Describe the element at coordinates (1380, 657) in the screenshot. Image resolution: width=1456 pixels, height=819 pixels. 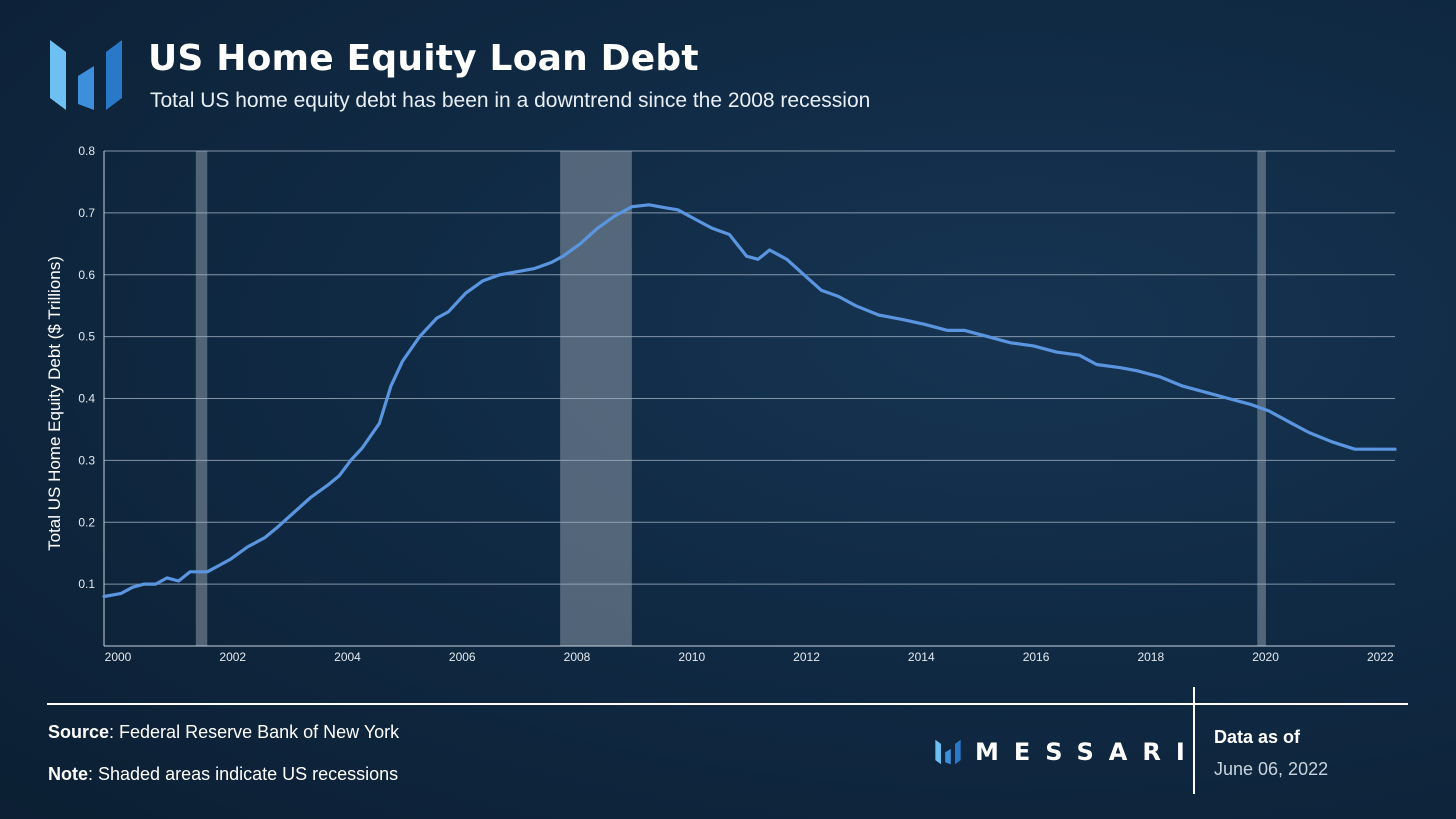
I see `x-tick-label-11: 2022` at that location.